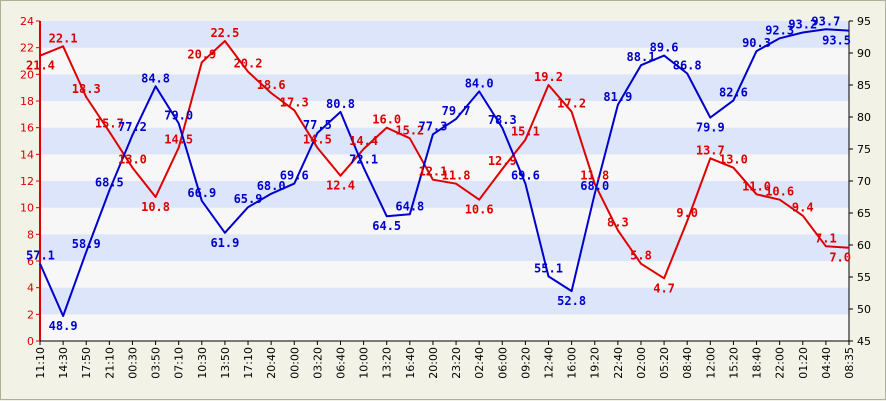 The width and height of the screenshot is (886, 401). Describe the element at coordinates (525, 363) in the screenshot. I see `x-tick-label: 09:20` at that location.